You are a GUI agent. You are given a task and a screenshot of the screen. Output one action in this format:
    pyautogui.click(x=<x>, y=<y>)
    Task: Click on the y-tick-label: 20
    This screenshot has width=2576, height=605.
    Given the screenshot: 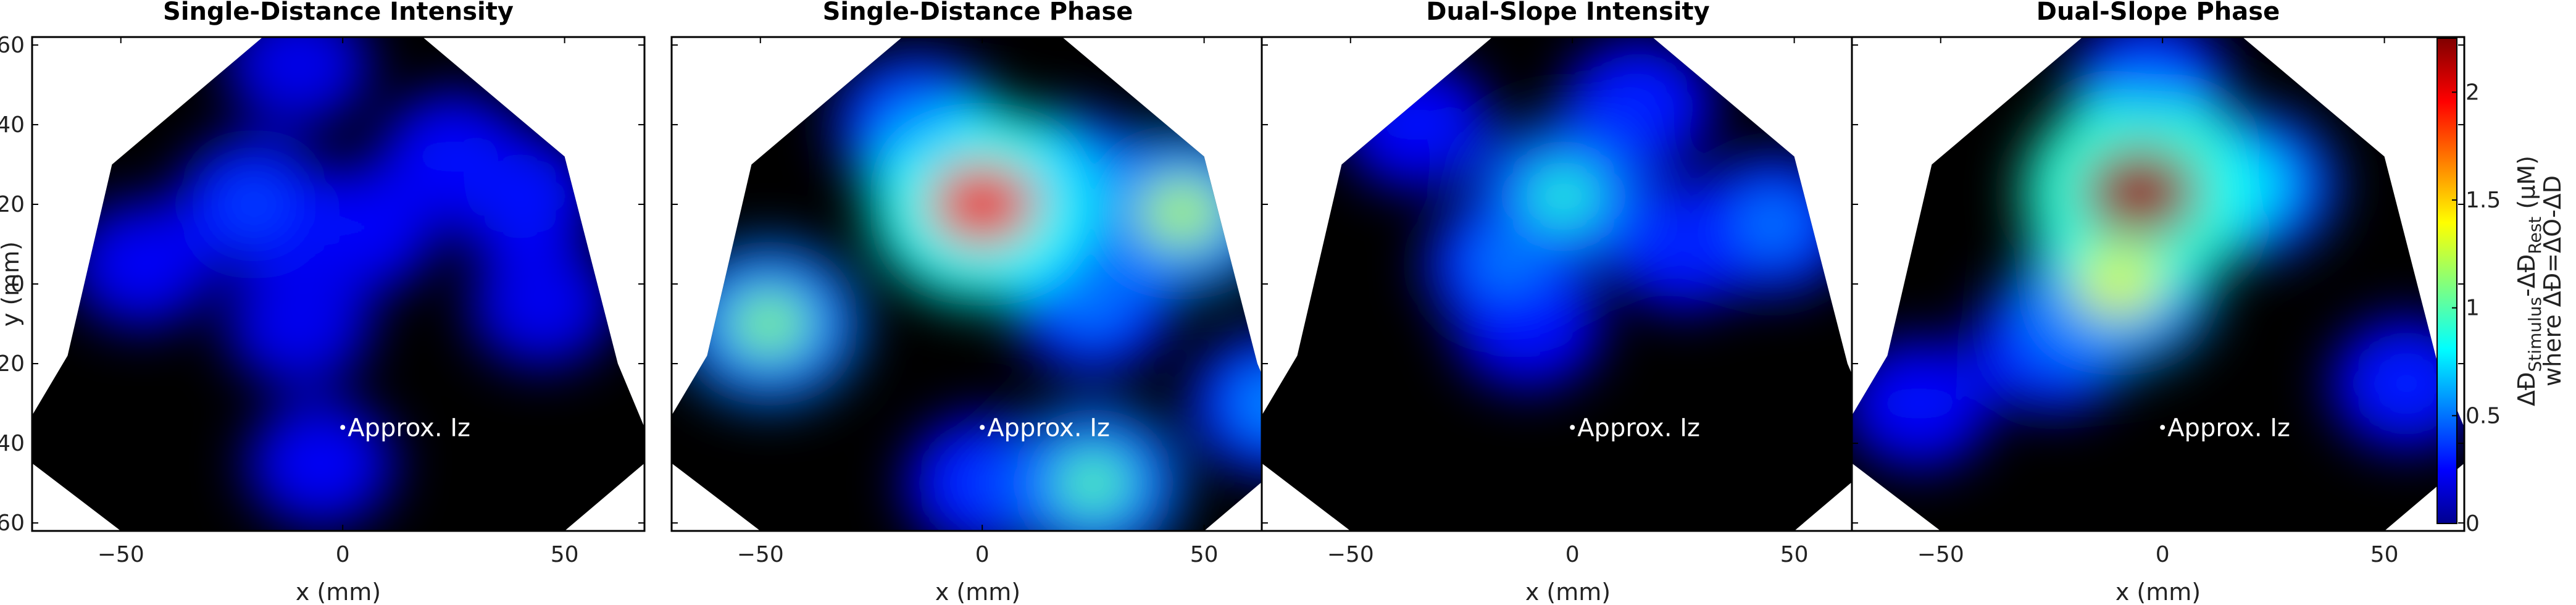 What is the action you would take?
    pyautogui.click(x=13, y=204)
    